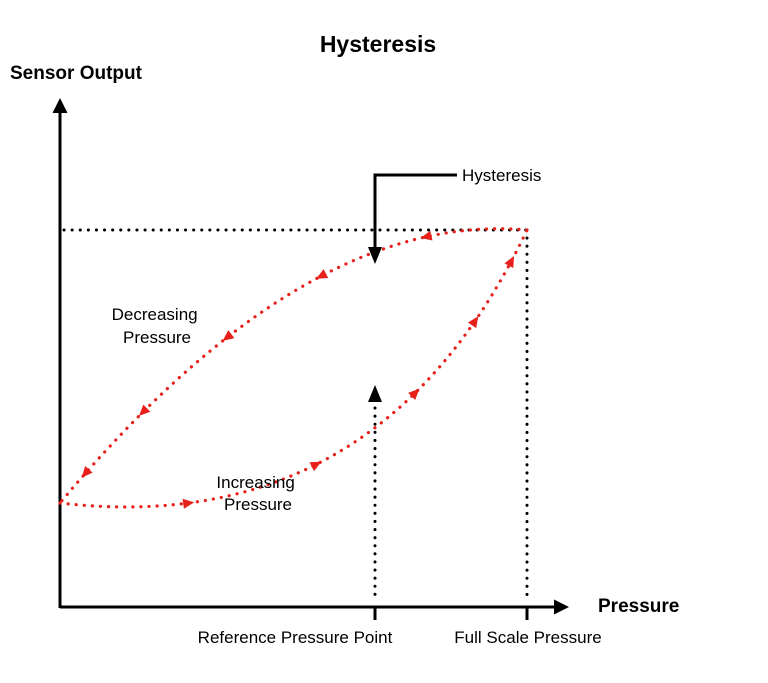 The image size is (768, 683). What do you see at coordinates (257, 493) in the screenshot?
I see `increasing-pressure-label: Increasing Pressure` at bounding box center [257, 493].